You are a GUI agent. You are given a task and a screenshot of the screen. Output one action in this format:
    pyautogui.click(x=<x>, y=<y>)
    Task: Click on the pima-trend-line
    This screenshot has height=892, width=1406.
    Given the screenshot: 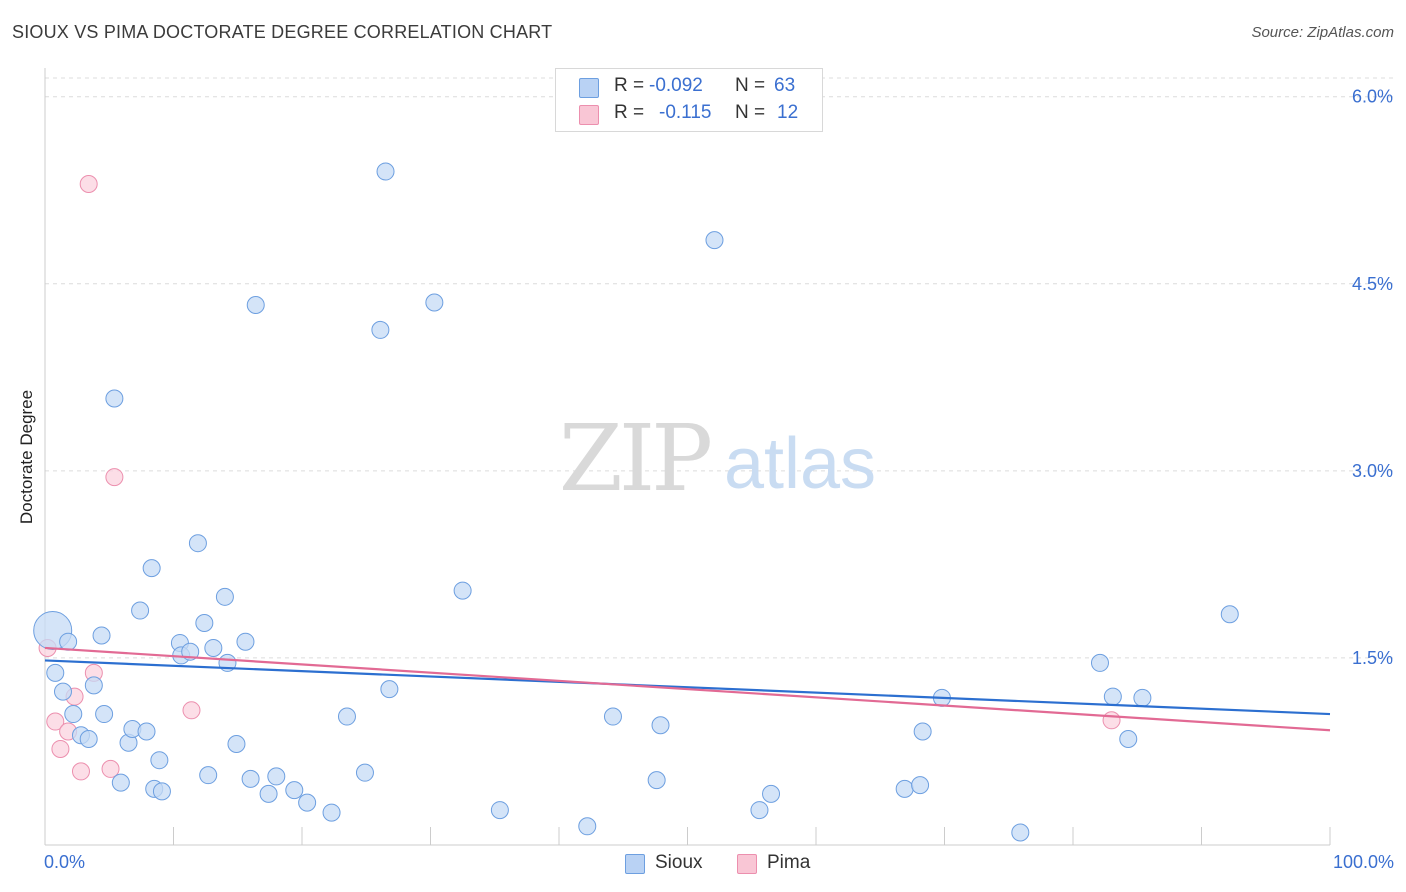 What is the action you would take?
    pyautogui.click(x=687, y=689)
    